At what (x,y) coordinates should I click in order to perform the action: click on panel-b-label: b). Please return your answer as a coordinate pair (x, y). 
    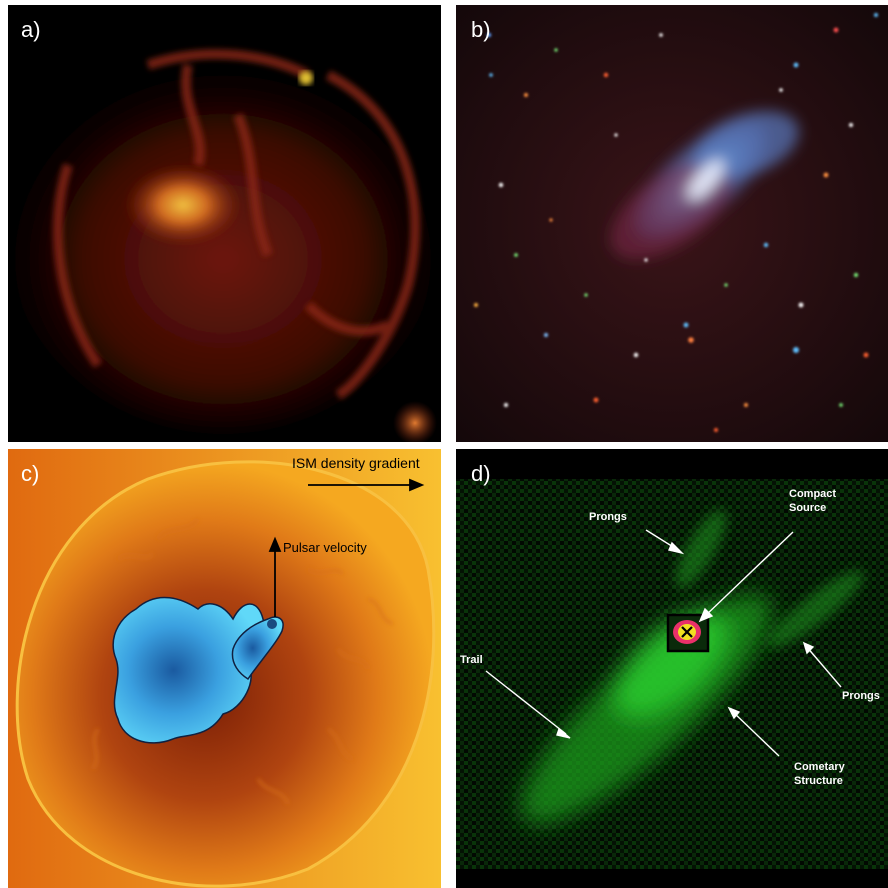
    Looking at the image, I should click on (481, 29).